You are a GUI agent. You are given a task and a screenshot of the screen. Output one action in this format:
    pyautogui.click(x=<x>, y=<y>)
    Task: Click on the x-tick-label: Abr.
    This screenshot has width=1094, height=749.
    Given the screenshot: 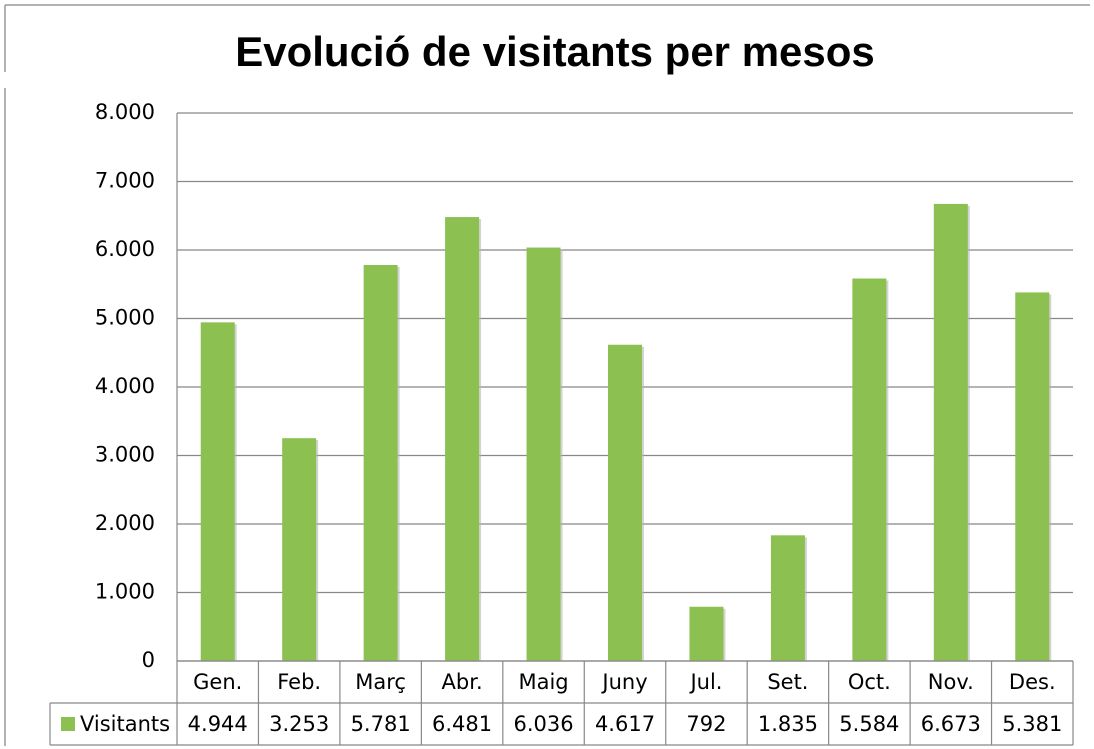 What is the action you would take?
    pyautogui.click(x=462, y=682)
    